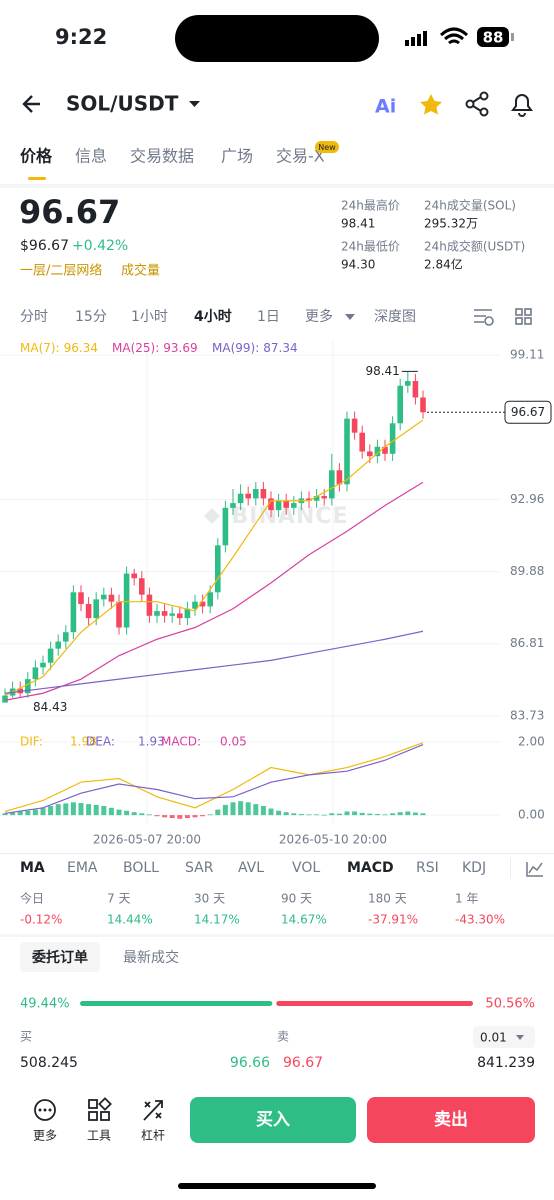 The image size is (554, 1200). Describe the element at coordinates (277, 38) in the screenshot. I see `dynamic-island` at that location.